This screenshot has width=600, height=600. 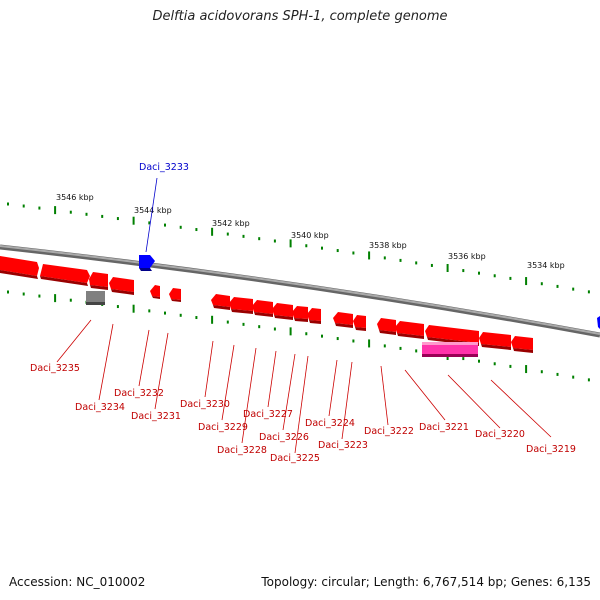 What do you see at coordinates (55, 368) in the screenshot?
I see `gene-label-daci-3235: Daci_3235` at bounding box center [55, 368].